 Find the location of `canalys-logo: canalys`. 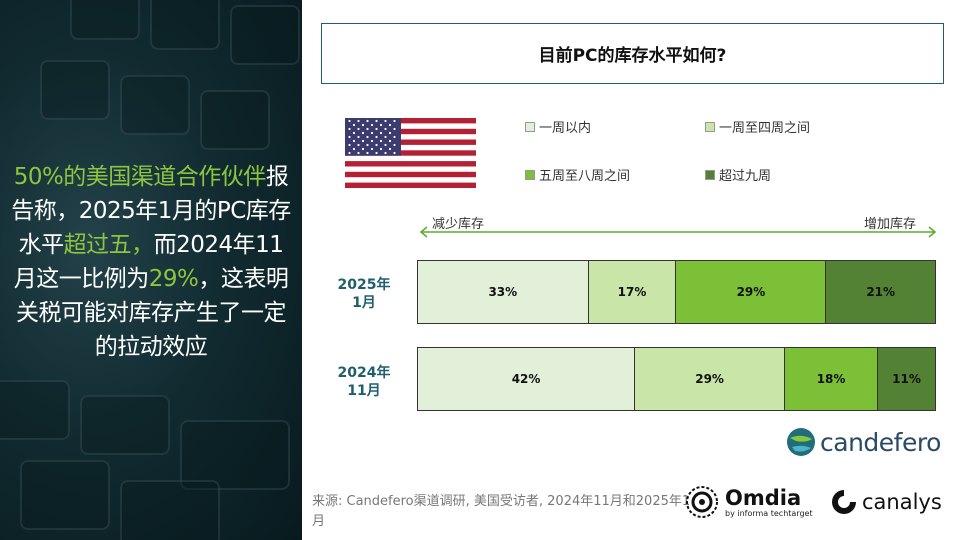

canalys-logo: canalys is located at coordinates (886, 502).